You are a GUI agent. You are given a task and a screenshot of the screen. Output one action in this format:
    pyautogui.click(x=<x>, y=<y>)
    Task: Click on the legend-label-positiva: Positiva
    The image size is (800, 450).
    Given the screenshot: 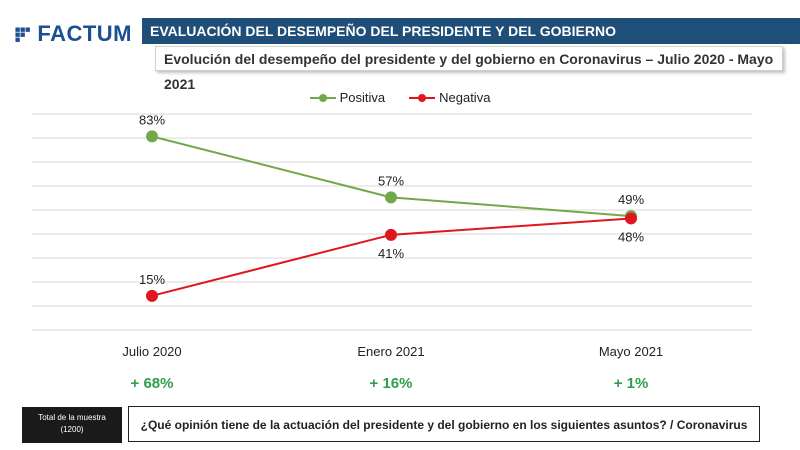 What is the action you would take?
    pyautogui.click(x=362, y=97)
    